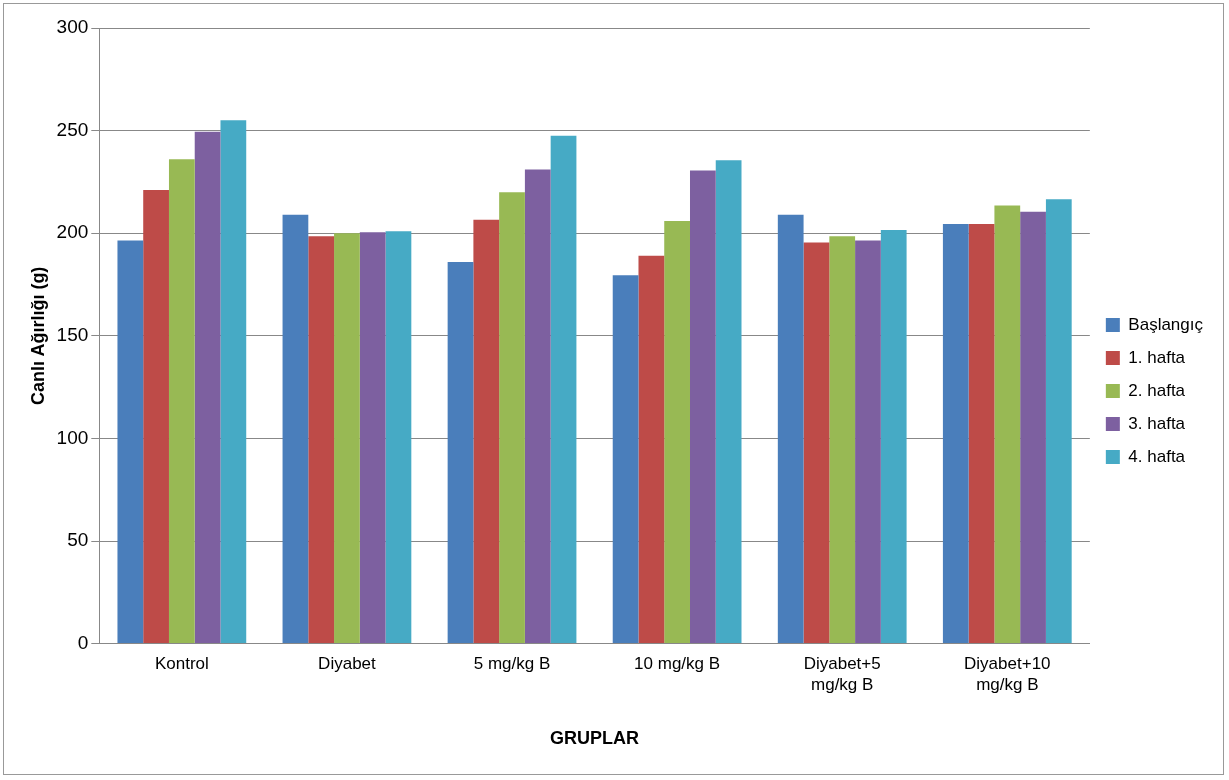 This screenshot has height=780, width=1229. I want to click on x-tick-label: Diyabet, so click(347, 664).